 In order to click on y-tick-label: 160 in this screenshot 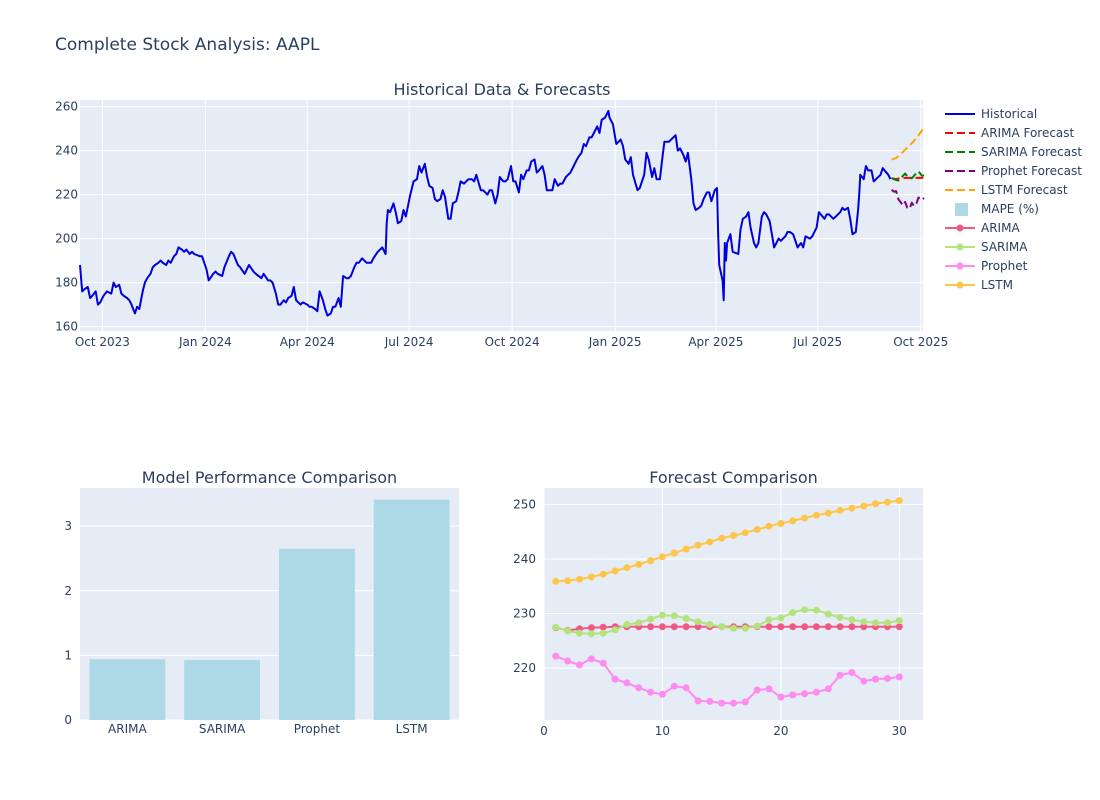, I will do `click(66, 327)`.